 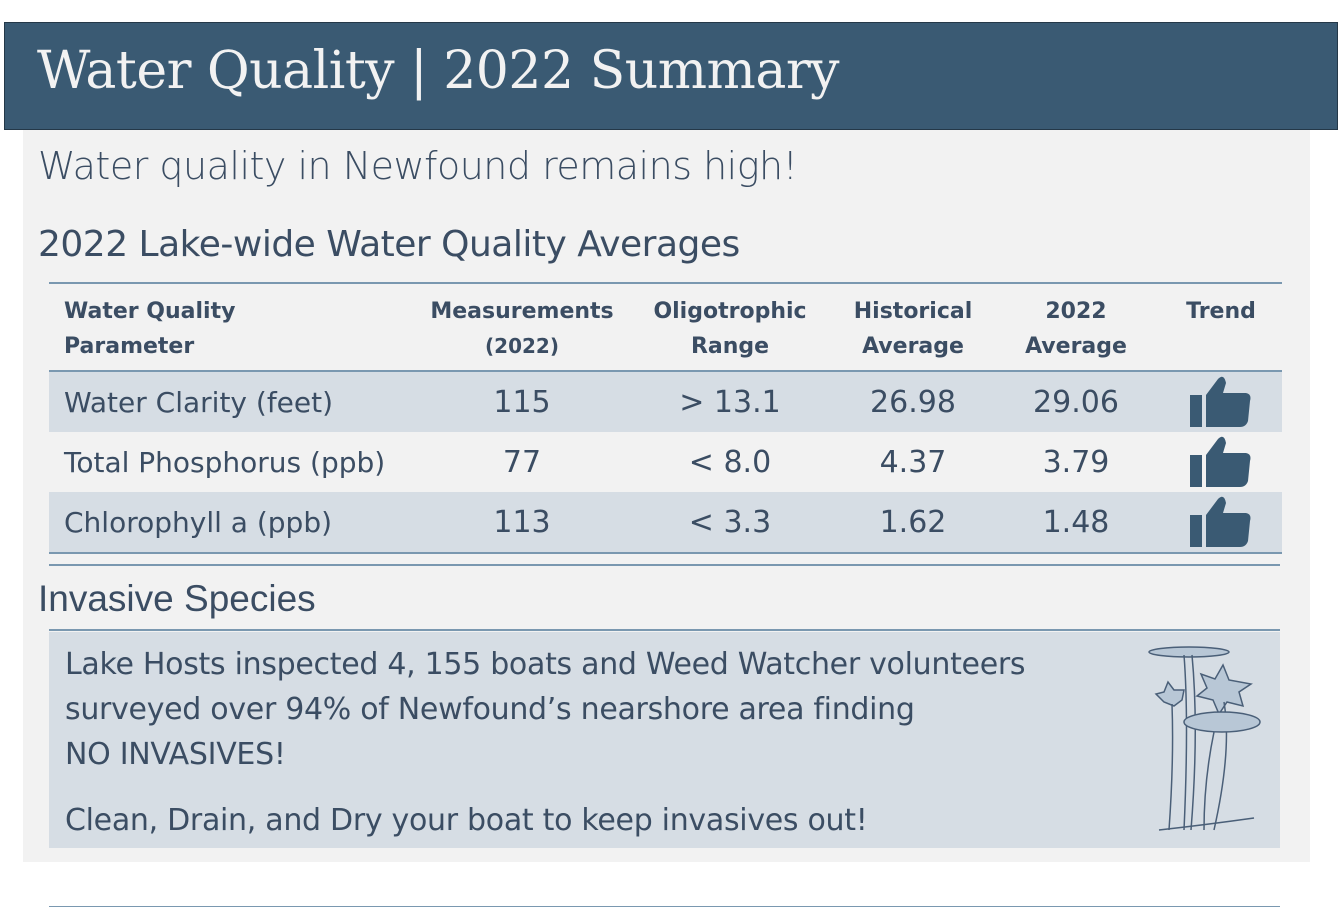 I want to click on cell-range: < 8.0, so click(x=730, y=462).